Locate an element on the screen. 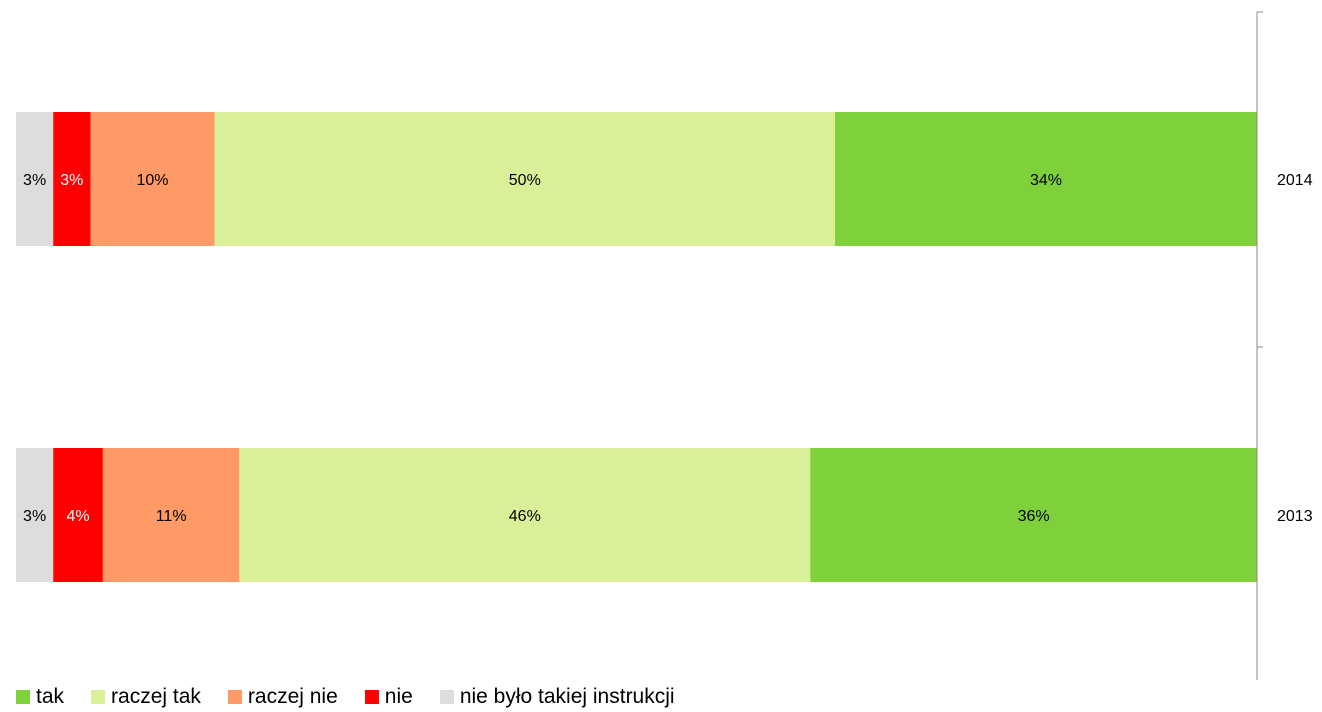  data-label-2014-4: 34% is located at coordinates (1046, 180).